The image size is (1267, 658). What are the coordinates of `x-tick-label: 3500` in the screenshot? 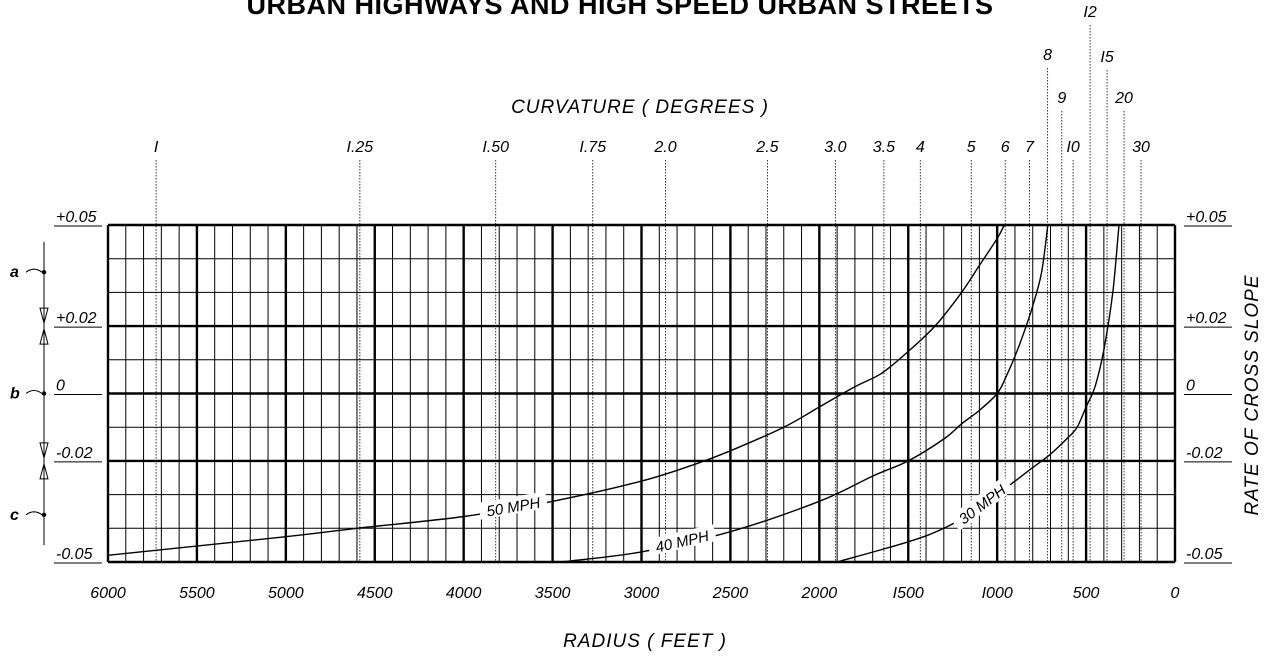 It's located at (553, 593).